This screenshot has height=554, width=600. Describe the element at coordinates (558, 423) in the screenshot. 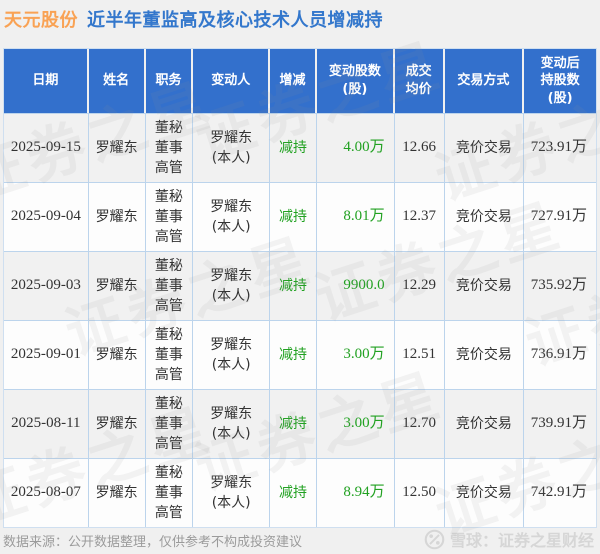

I see `cell-after: 739.91万` at that location.